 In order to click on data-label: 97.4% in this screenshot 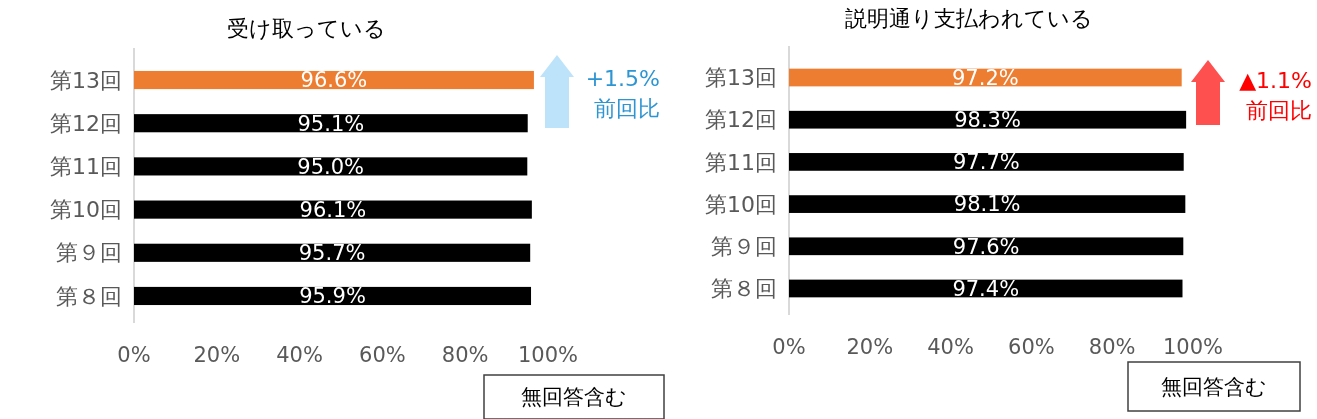, I will do `click(986, 288)`.